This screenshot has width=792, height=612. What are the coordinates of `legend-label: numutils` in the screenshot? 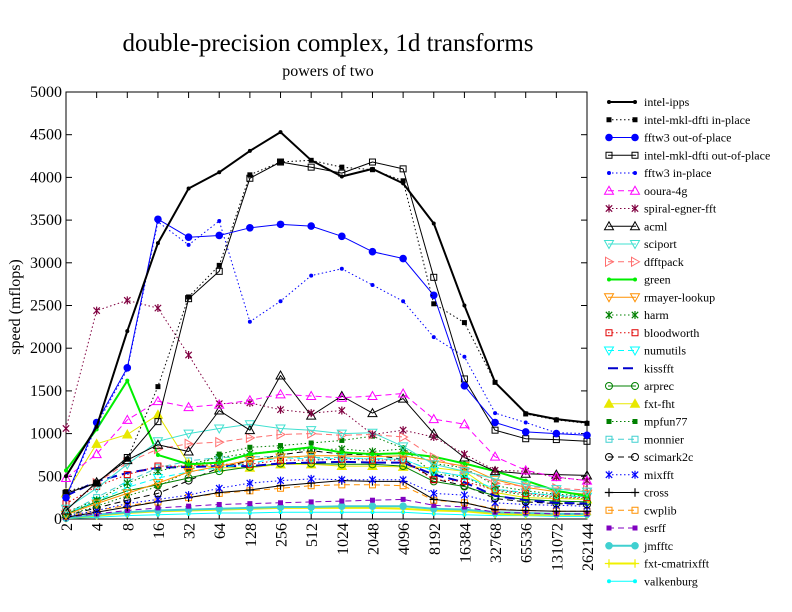 It's located at (665, 351).